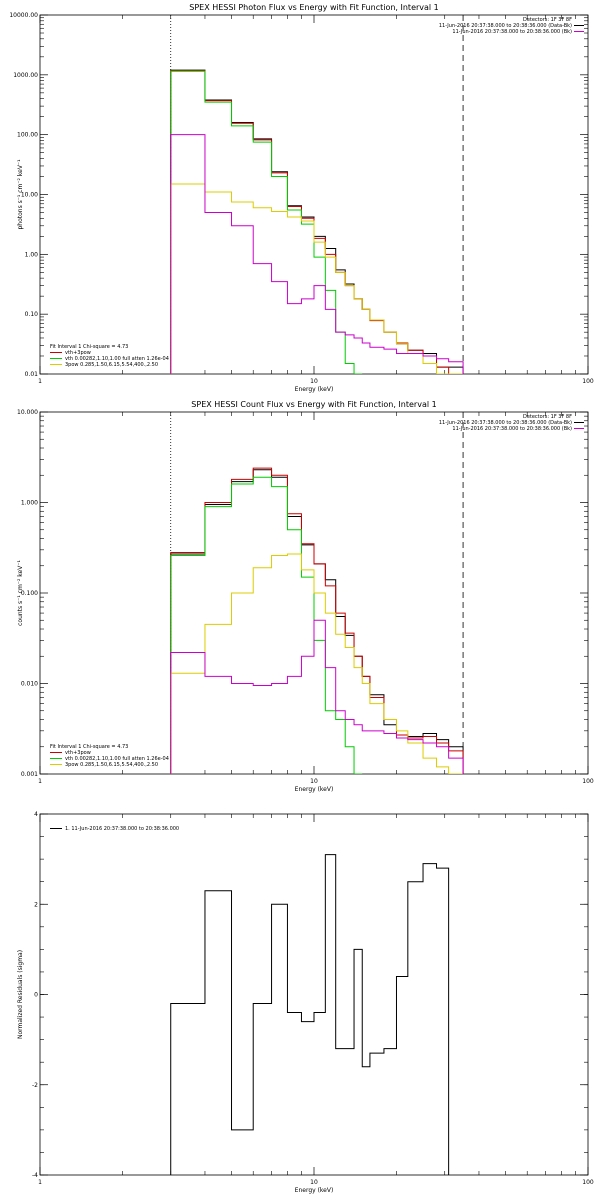 The height and width of the screenshot is (1200, 600). What do you see at coordinates (27, 412) in the screenshot?
I see `y-tick-label: 10.000` at bounding box center [27, 412].